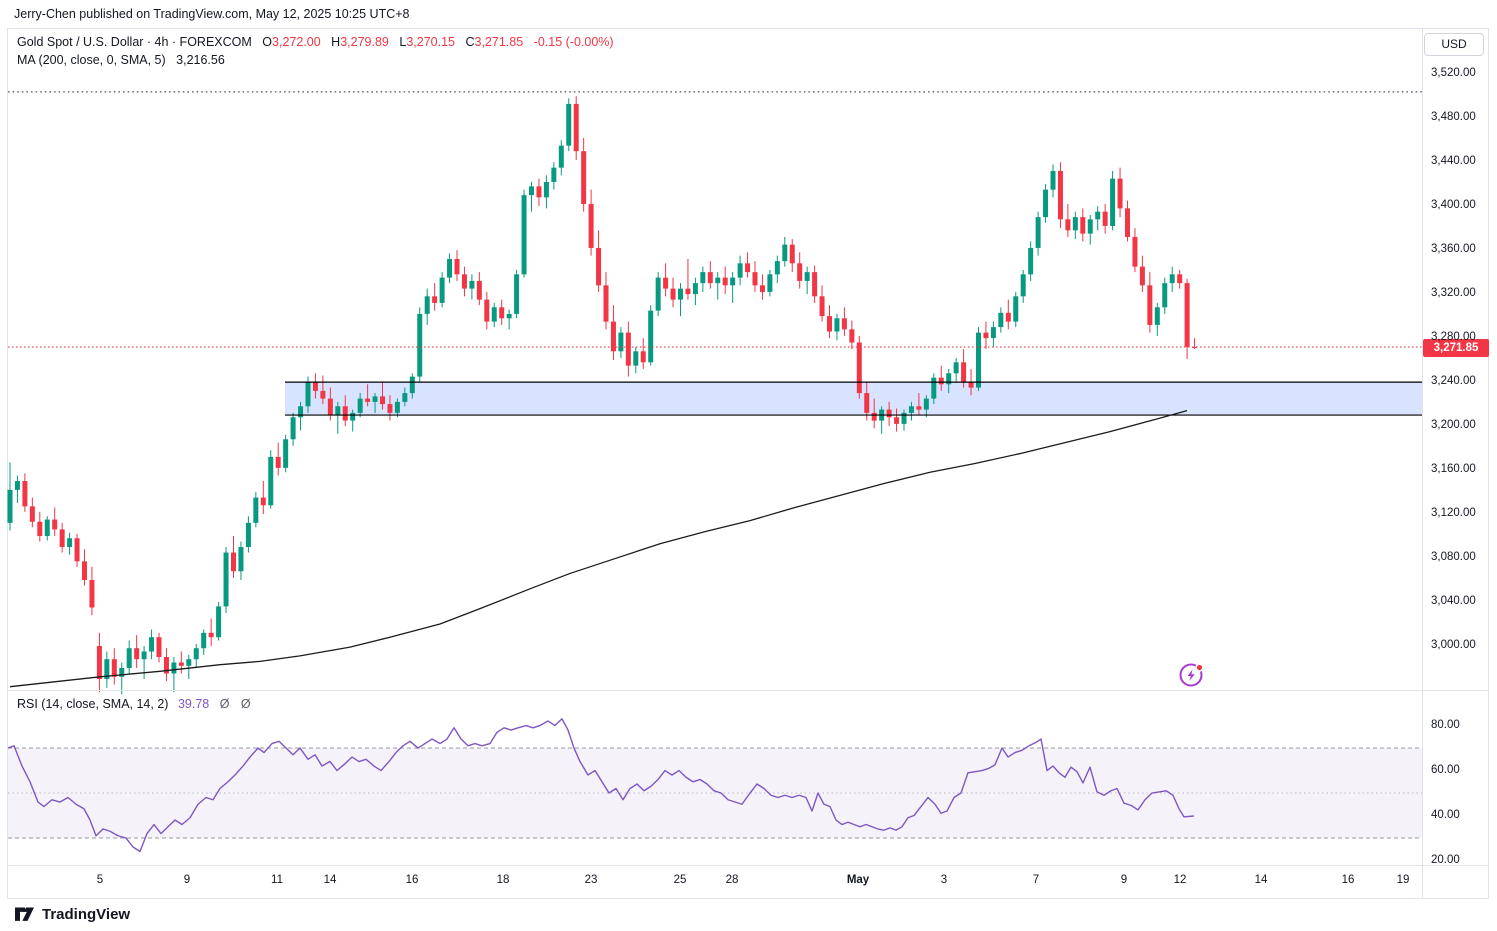  Describe the element at coordinates (1192, 676) in the screenshot. I see `flash-button` at that location.